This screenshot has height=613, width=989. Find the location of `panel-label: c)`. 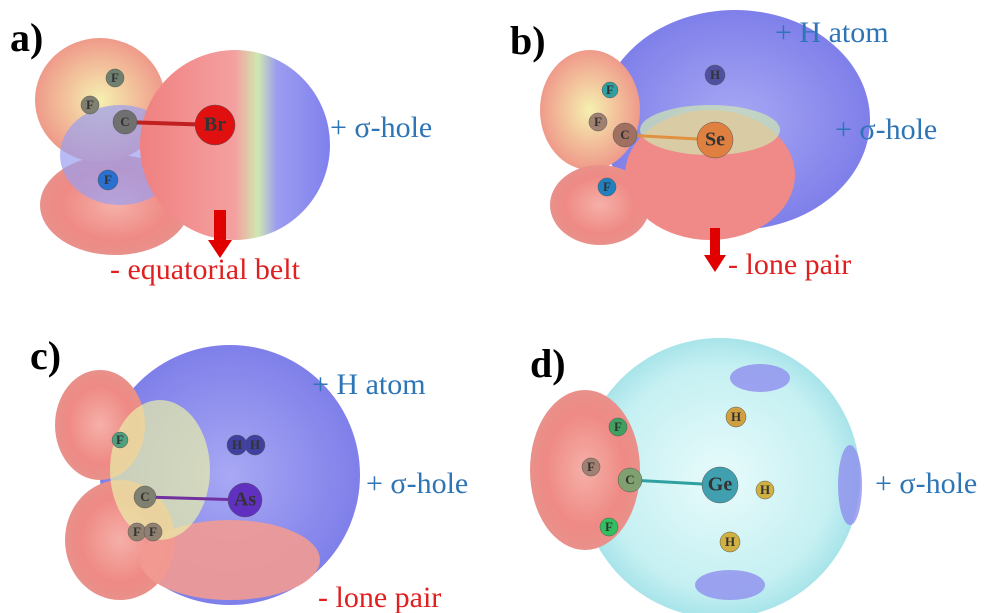

panel-label: c) is located at coordinates (45, 355).